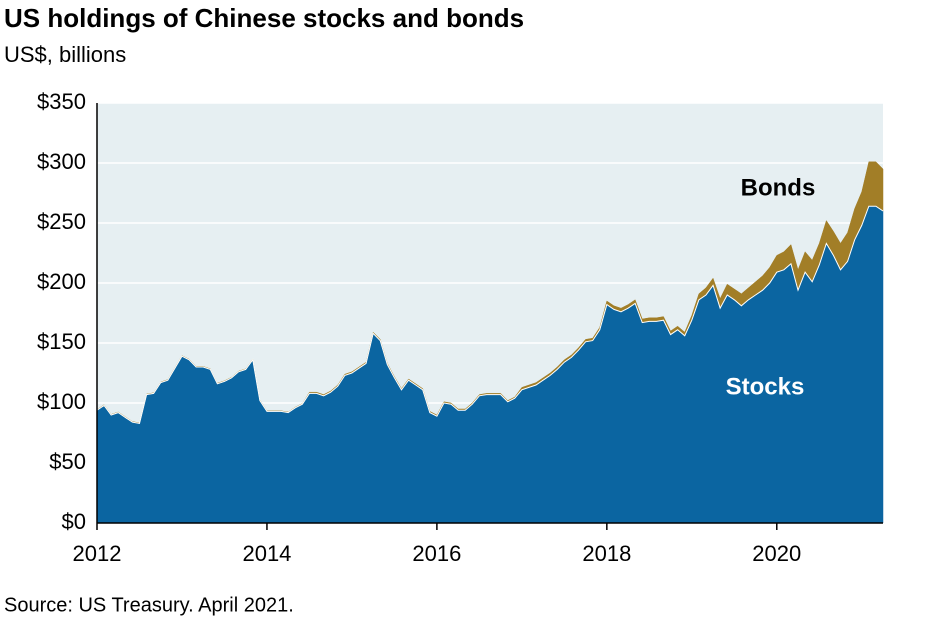  I want to click on source-note: Source: US Treasury. April 2021., so click(149, 605).